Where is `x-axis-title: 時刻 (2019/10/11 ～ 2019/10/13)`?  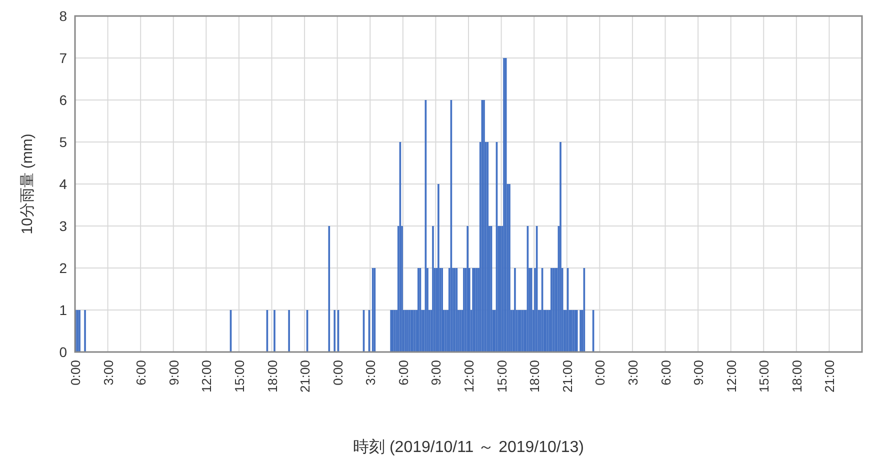 x-axis-title: 時刻 (2019/10/11 ～ 2019/10/13) is located at coordinates (468, 447).